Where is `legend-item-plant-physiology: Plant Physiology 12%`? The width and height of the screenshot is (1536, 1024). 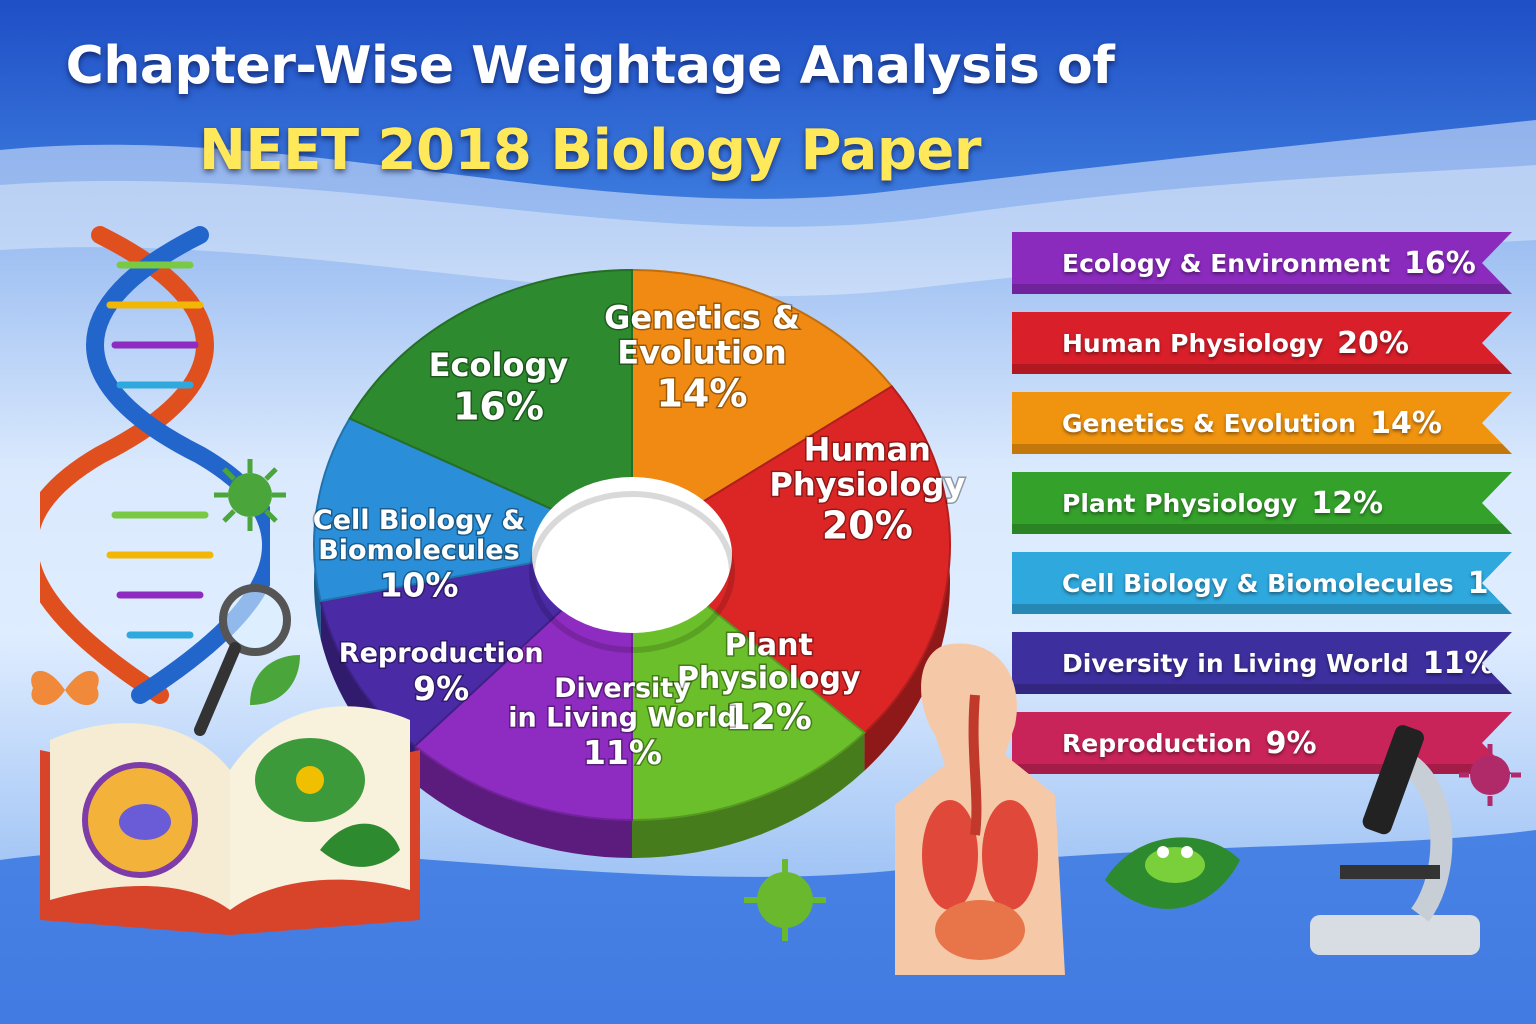
legend-item-plant-physiology: Plant Physiology 12% is located at coordinates (1262, 503).